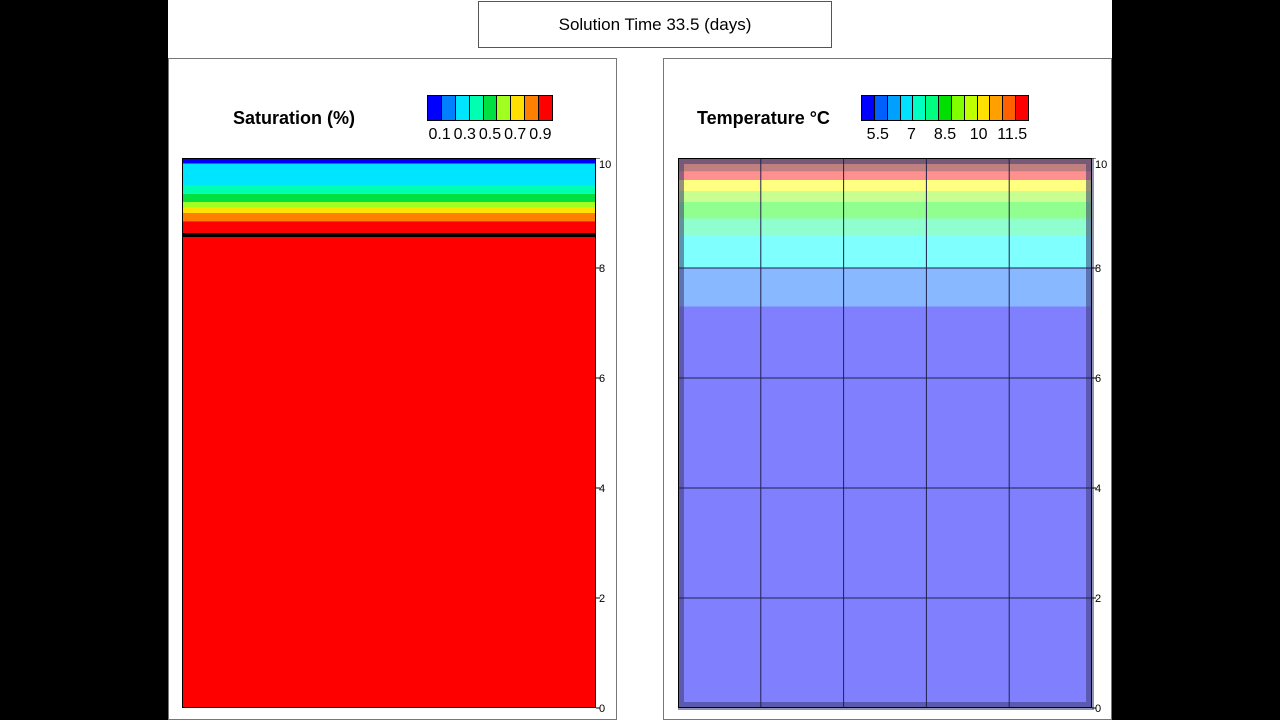 The image size is (1280, 720). Describe the element at coordinates (945, 134) in the screenshot. I see `temperature-colorbar-label: 8.5` at that location.